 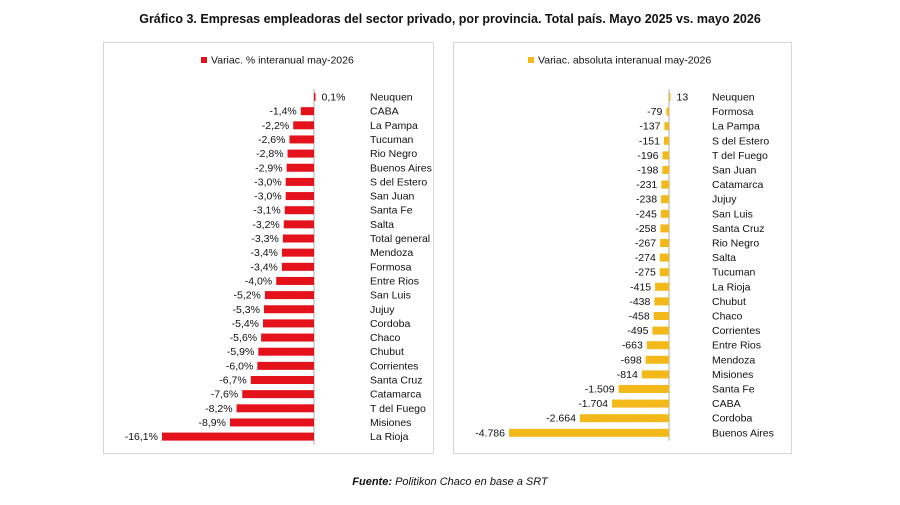 What do you see at coordinates (372, 482) in the screenshot?
I see `source-label: Fuente:` at bounding box center [372, 482].